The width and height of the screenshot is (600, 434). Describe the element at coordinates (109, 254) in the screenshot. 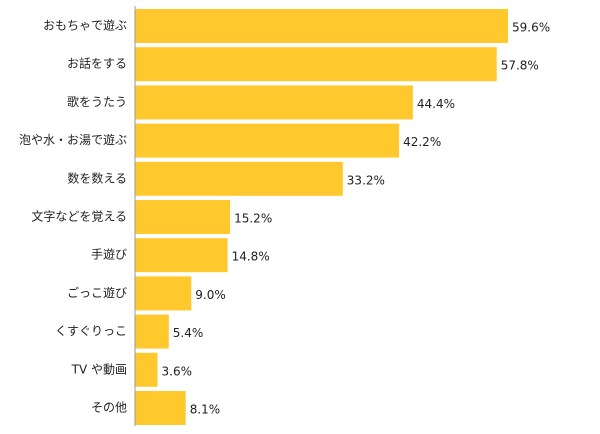

I see `category-label-6: 手遊び` at that location.